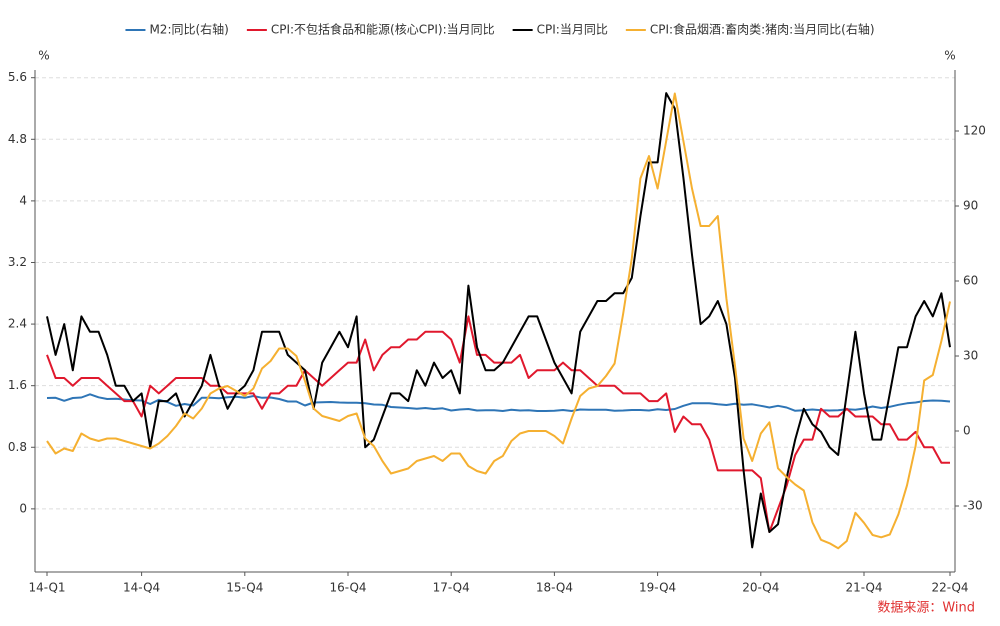 The width and height of the screenshot is (1000, 626). What do you see at coordinates (17, 324) in the screenshot?
I see `y-tick-label: 2.4` at bounding box center [17, 324].